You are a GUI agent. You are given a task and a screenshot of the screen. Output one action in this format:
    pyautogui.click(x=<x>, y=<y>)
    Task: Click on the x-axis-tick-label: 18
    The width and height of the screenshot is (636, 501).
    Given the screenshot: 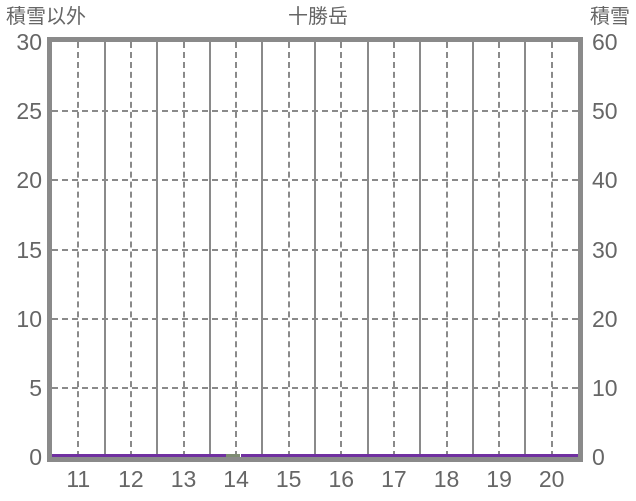 What is the action you would take?
    pyautogui.click(x=446, y=479)
    